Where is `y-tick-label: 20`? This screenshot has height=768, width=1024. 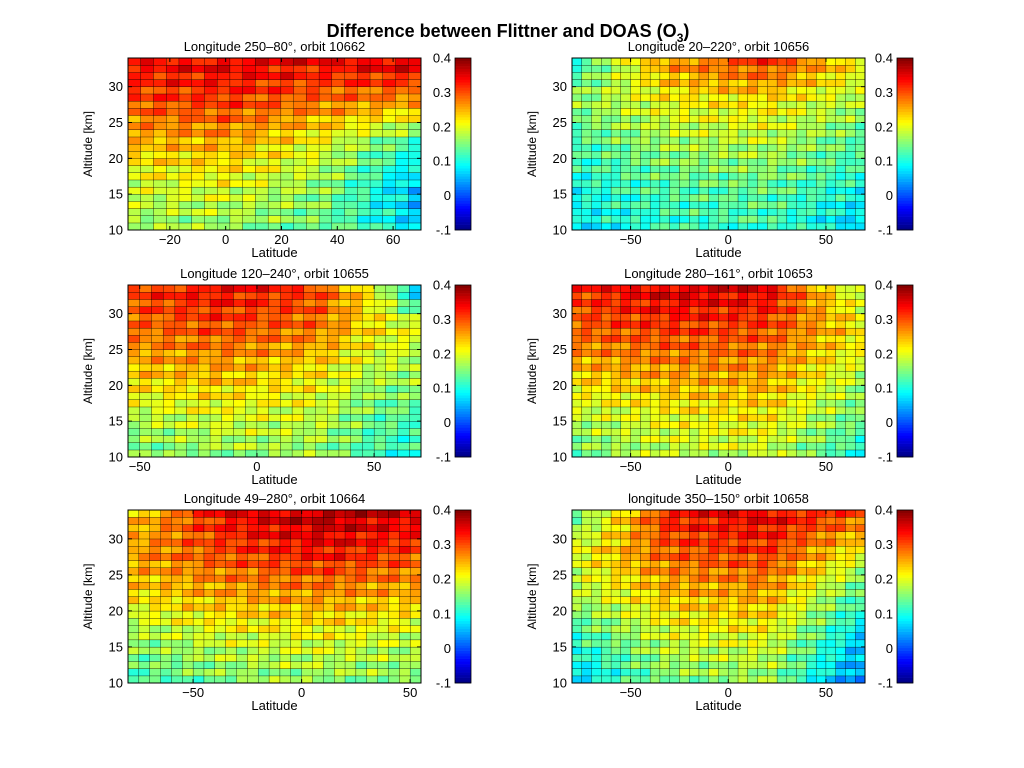 y-tick-label: 20 is located at coordinates (560, 158).